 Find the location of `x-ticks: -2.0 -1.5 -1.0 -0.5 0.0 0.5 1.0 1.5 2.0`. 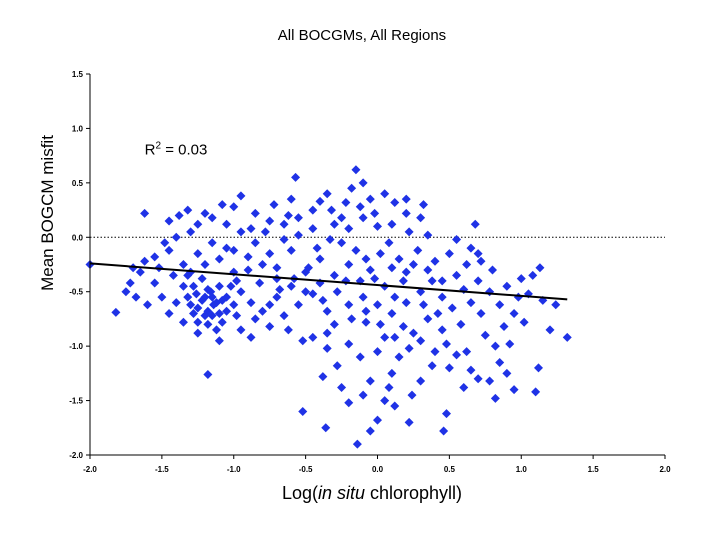

x-ticks: -2.0 -1.5 -1.0 -0.5 0.0 0.5 1.0 1.5 2.0 is located at coordinates (377, 464).